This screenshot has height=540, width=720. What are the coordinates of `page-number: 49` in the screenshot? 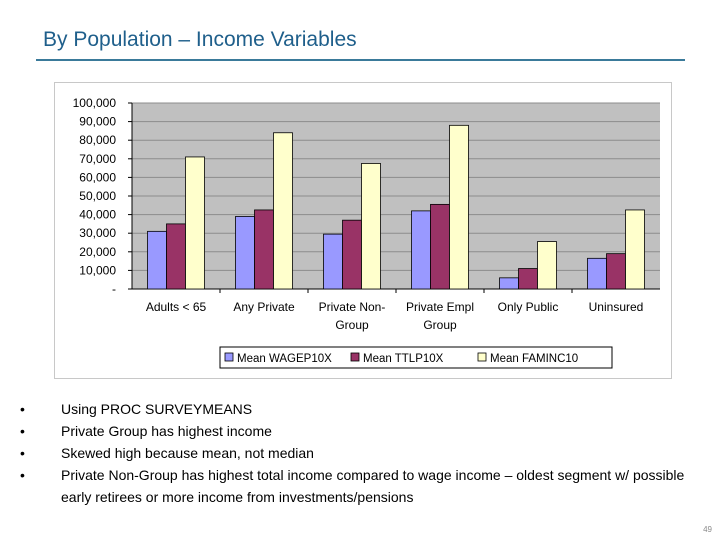 It's located at (707, 529).